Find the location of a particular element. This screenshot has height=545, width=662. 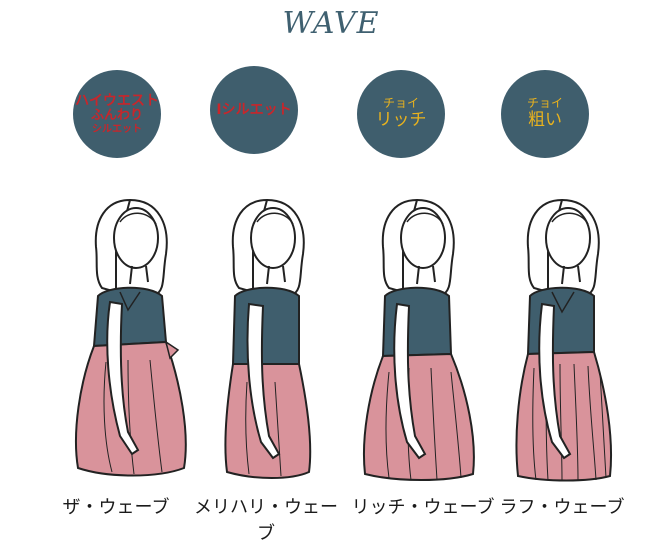

badge-rich-wave: チョイ リッチ is located at coordinates (401, 114).